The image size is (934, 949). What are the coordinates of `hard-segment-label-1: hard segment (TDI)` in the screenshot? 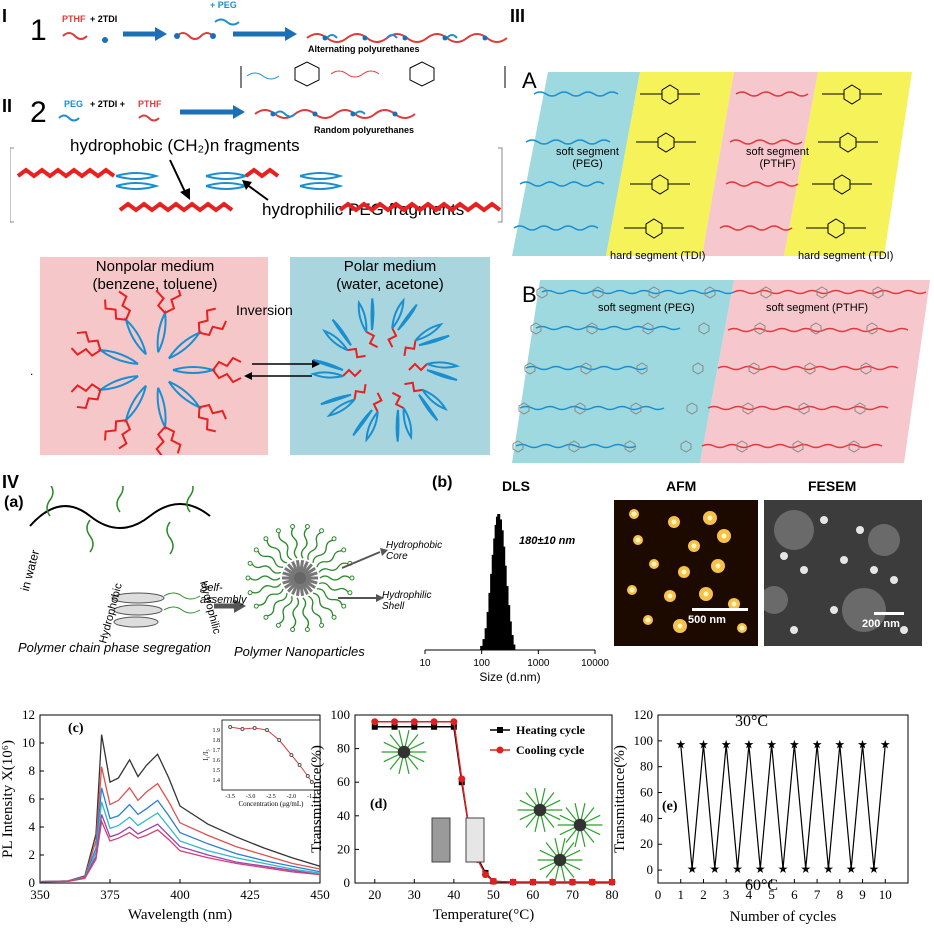 It's located at (658, 256).